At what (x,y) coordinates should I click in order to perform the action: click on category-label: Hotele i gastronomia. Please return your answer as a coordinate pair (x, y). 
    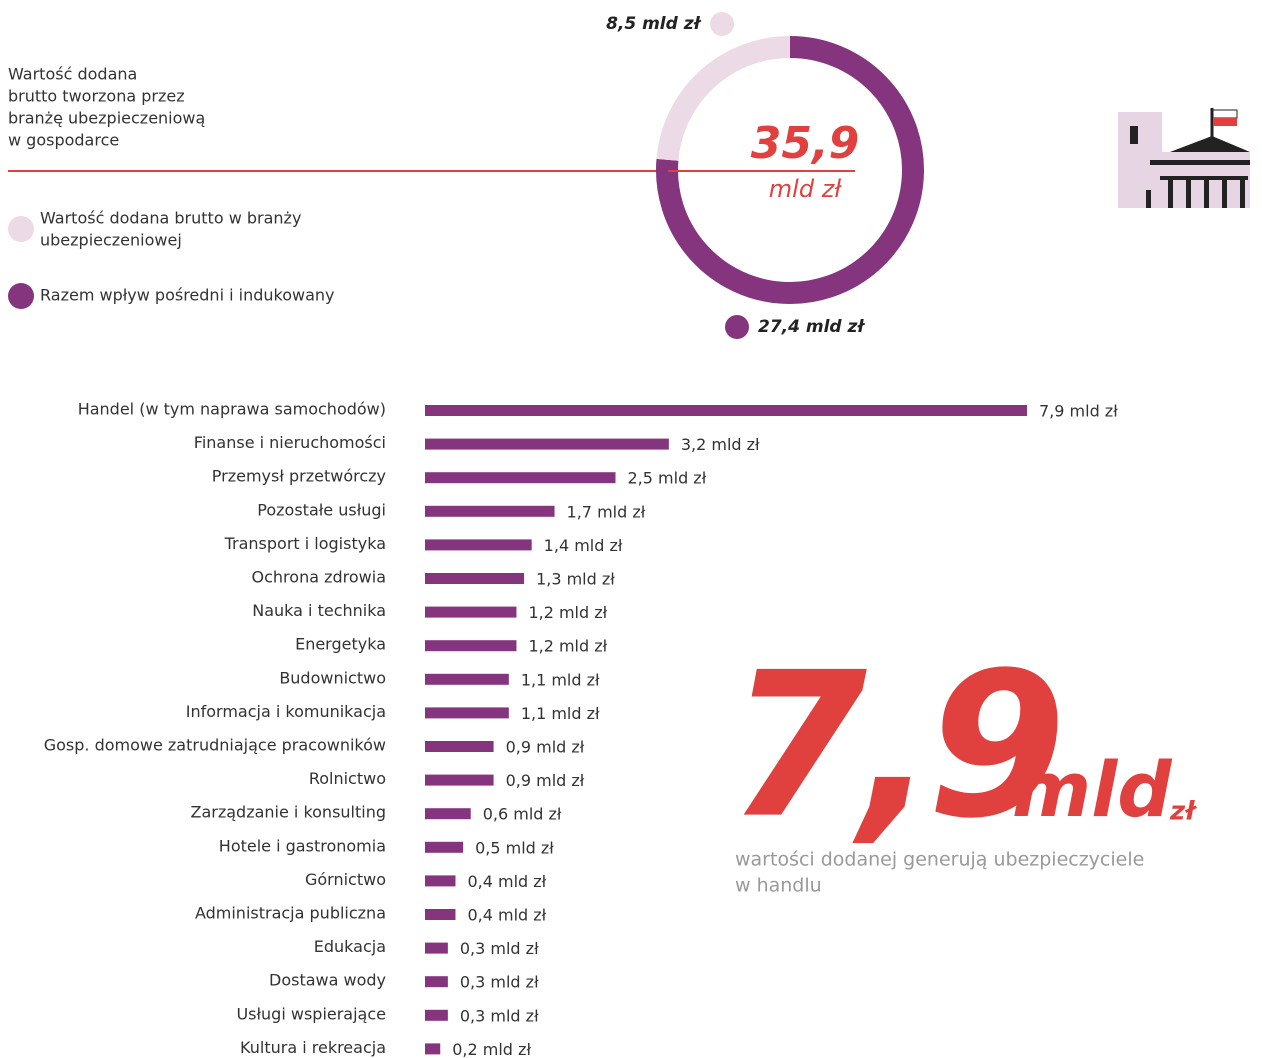
    Looking at the image, I should click on (302, 845).